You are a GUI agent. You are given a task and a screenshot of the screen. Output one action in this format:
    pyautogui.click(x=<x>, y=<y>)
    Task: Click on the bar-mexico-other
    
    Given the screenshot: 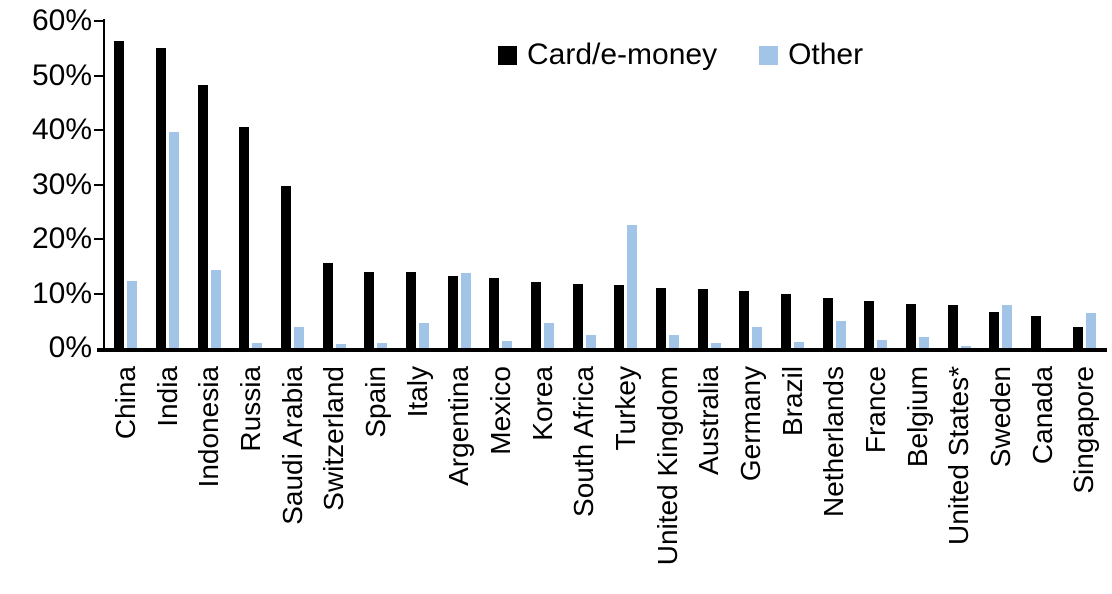 What is the action you would take?
    pyautogui.click(x=507, y=344)
    